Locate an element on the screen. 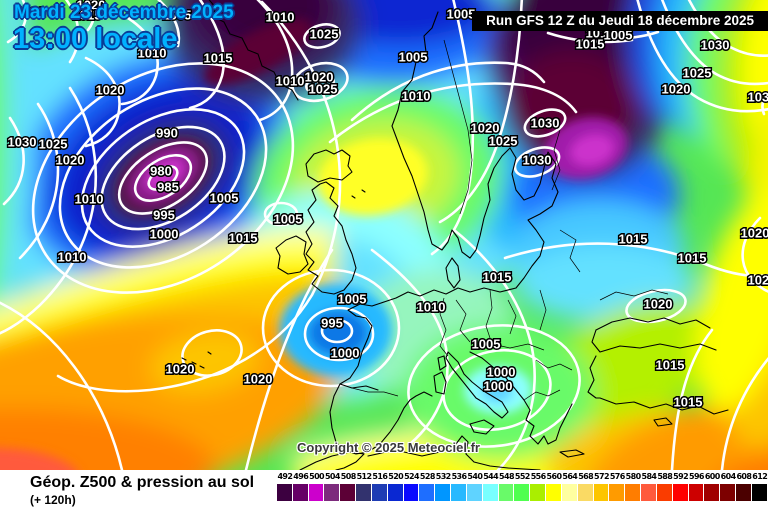 Image resolution: width=768 pixels, height=512 pixels. colorbar-value: 568 is located at coordinates (586, 476).